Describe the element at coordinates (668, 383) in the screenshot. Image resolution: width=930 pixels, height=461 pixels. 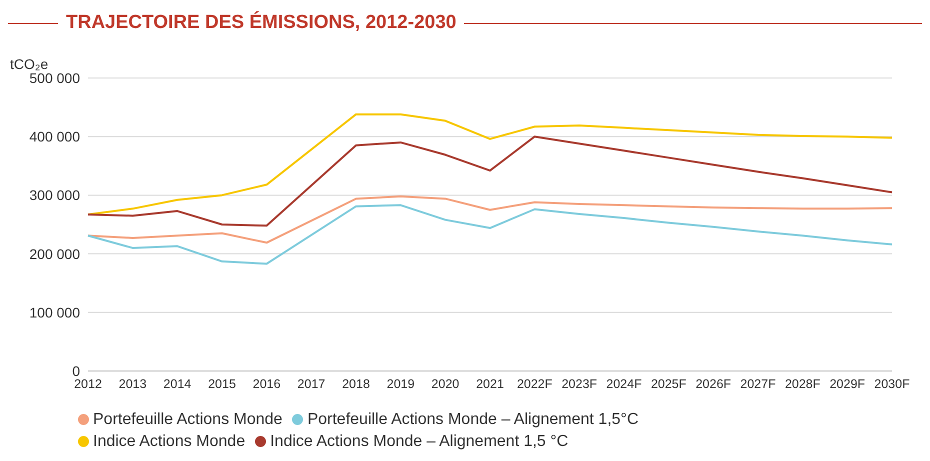
I see `x-tick-label: 2025F` at that location.